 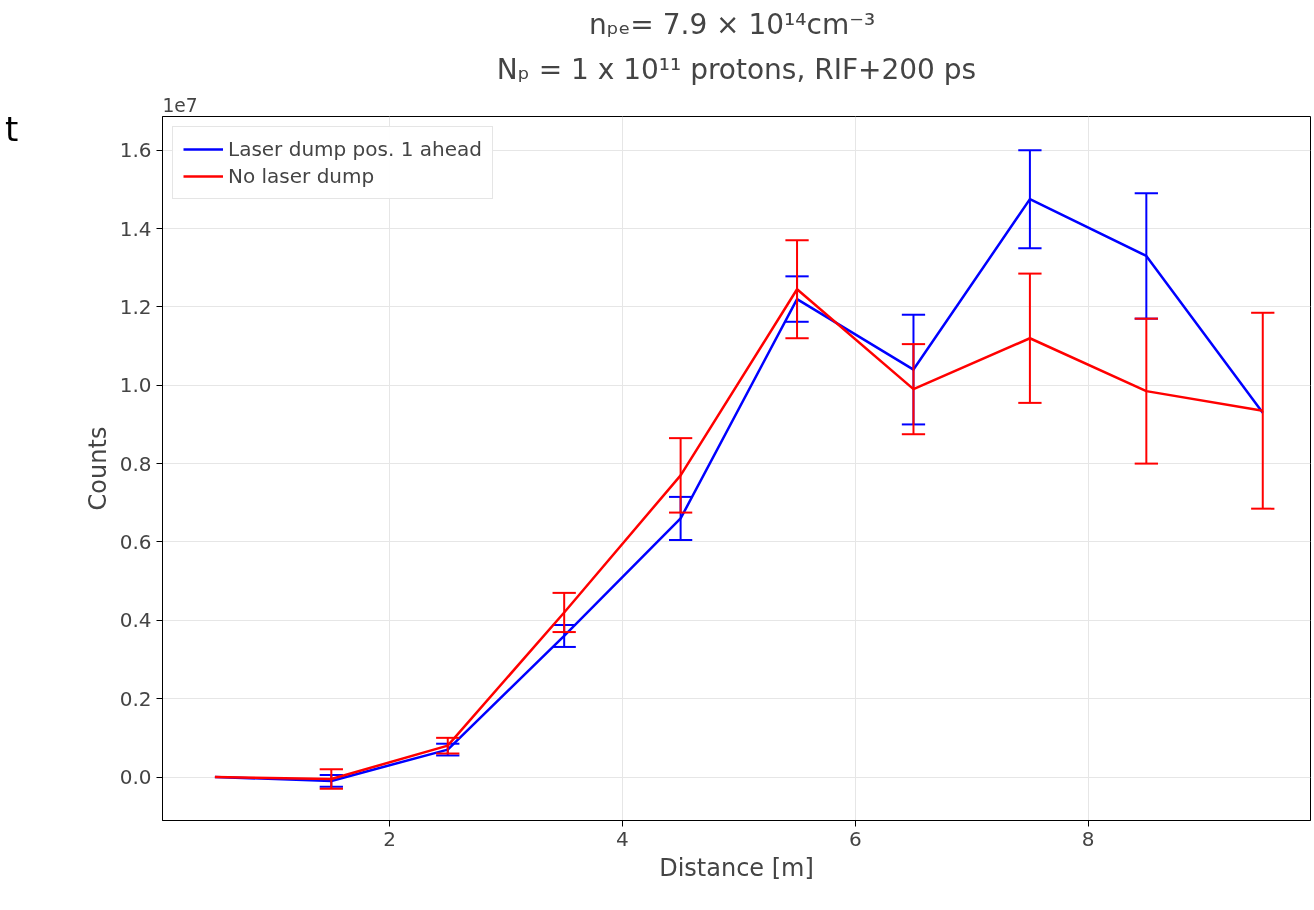 What do you see at coordinates (135, 385) in the screenshot?
I see `y-tick-label: 1.0` at bounding box center [135, 385].